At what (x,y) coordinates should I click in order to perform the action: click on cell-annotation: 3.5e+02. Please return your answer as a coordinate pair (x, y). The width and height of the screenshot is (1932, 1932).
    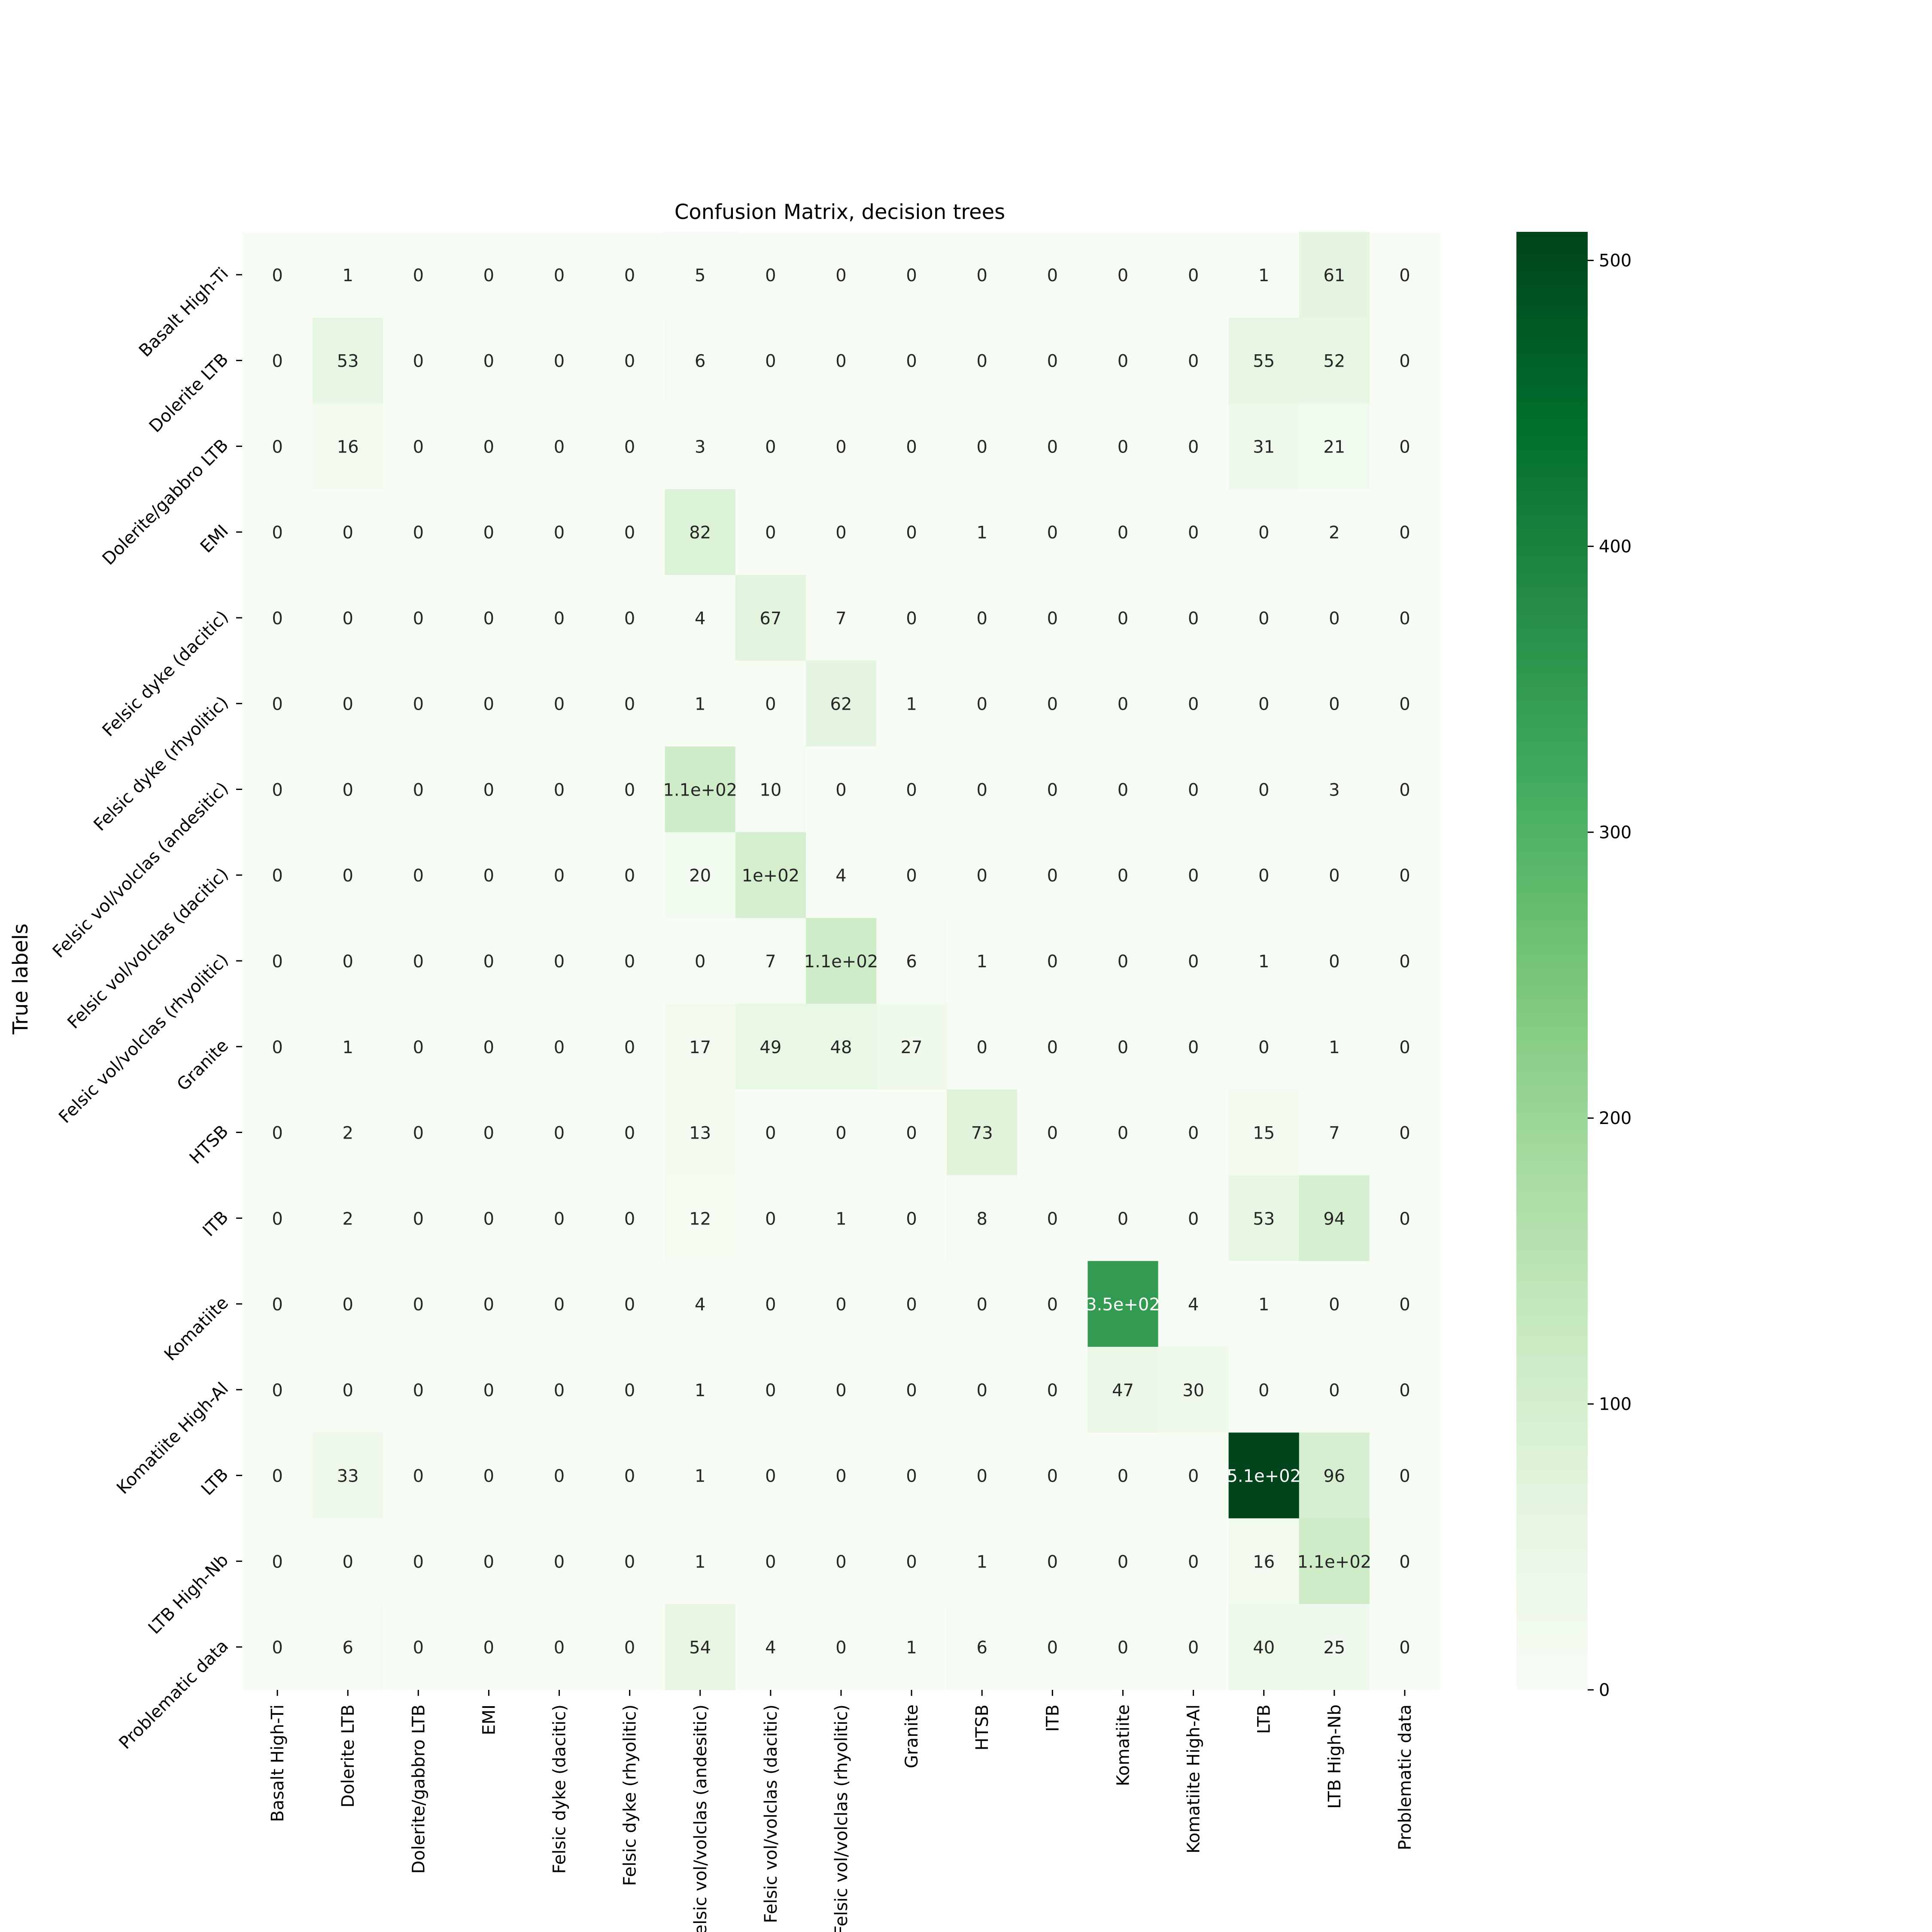
    Looking at the image, I should click on (1123, 1305).